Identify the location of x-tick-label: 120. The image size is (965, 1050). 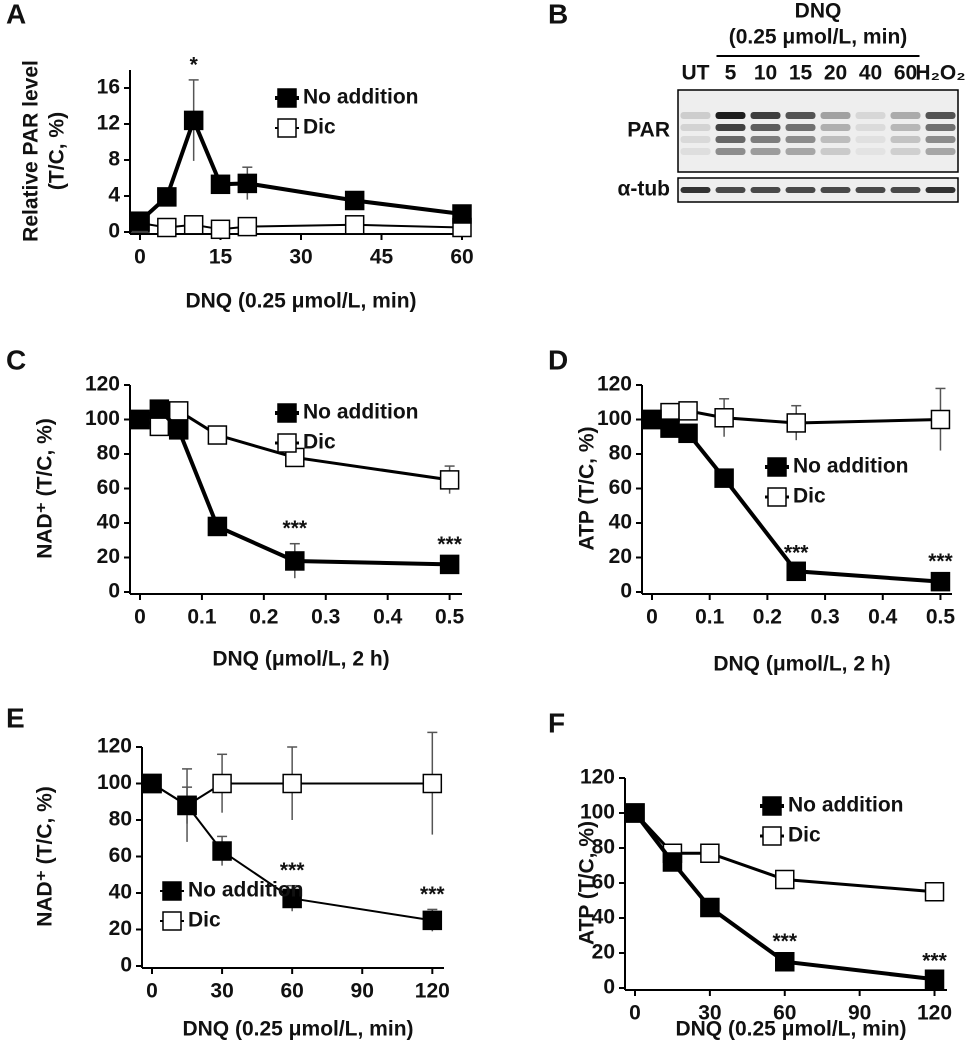
(934, 1013).